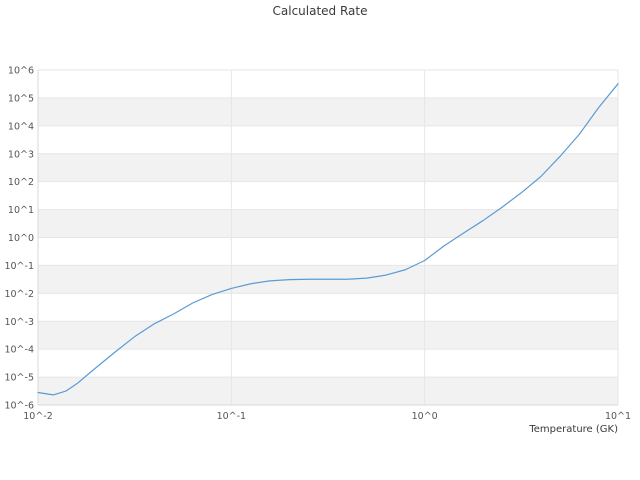 The image size is (640, 480). What do you see at coordinates (21, 126) in the screenshot?
I see `y-tick-label: 10^4` at bounding box center [21, 126].